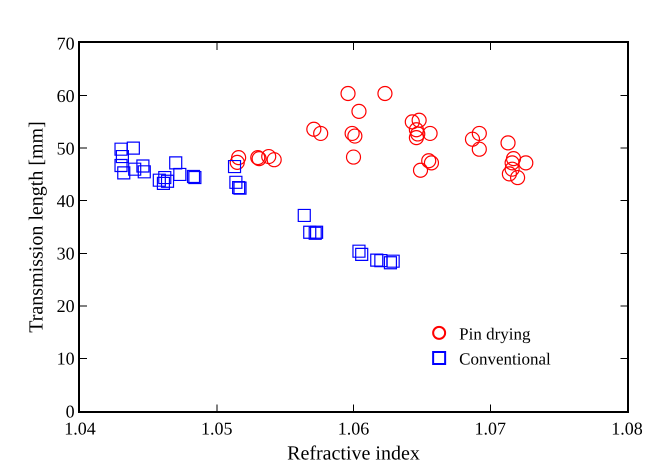 The image size is (651, 471). Describe the element at coordinates (354, 428) in the screenshot. I see `x-tick-label: 1.06` at that location.